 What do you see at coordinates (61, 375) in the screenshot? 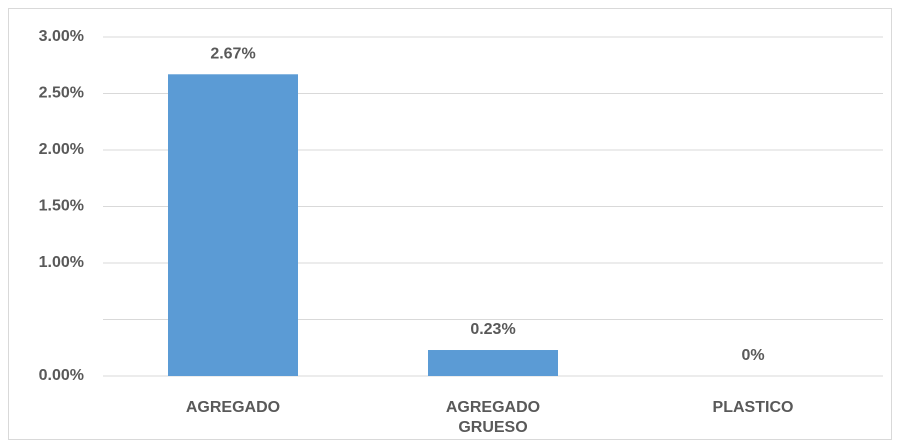
I see `y-tick-label: 0.00%` at bounding box center [61, 375].